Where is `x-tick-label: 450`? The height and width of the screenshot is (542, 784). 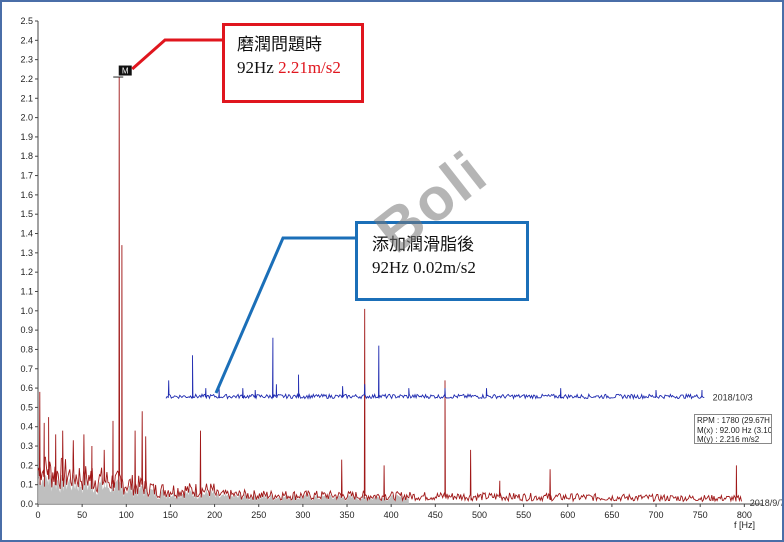 x-tick-label: 450 is located at coordinates (435, 515).